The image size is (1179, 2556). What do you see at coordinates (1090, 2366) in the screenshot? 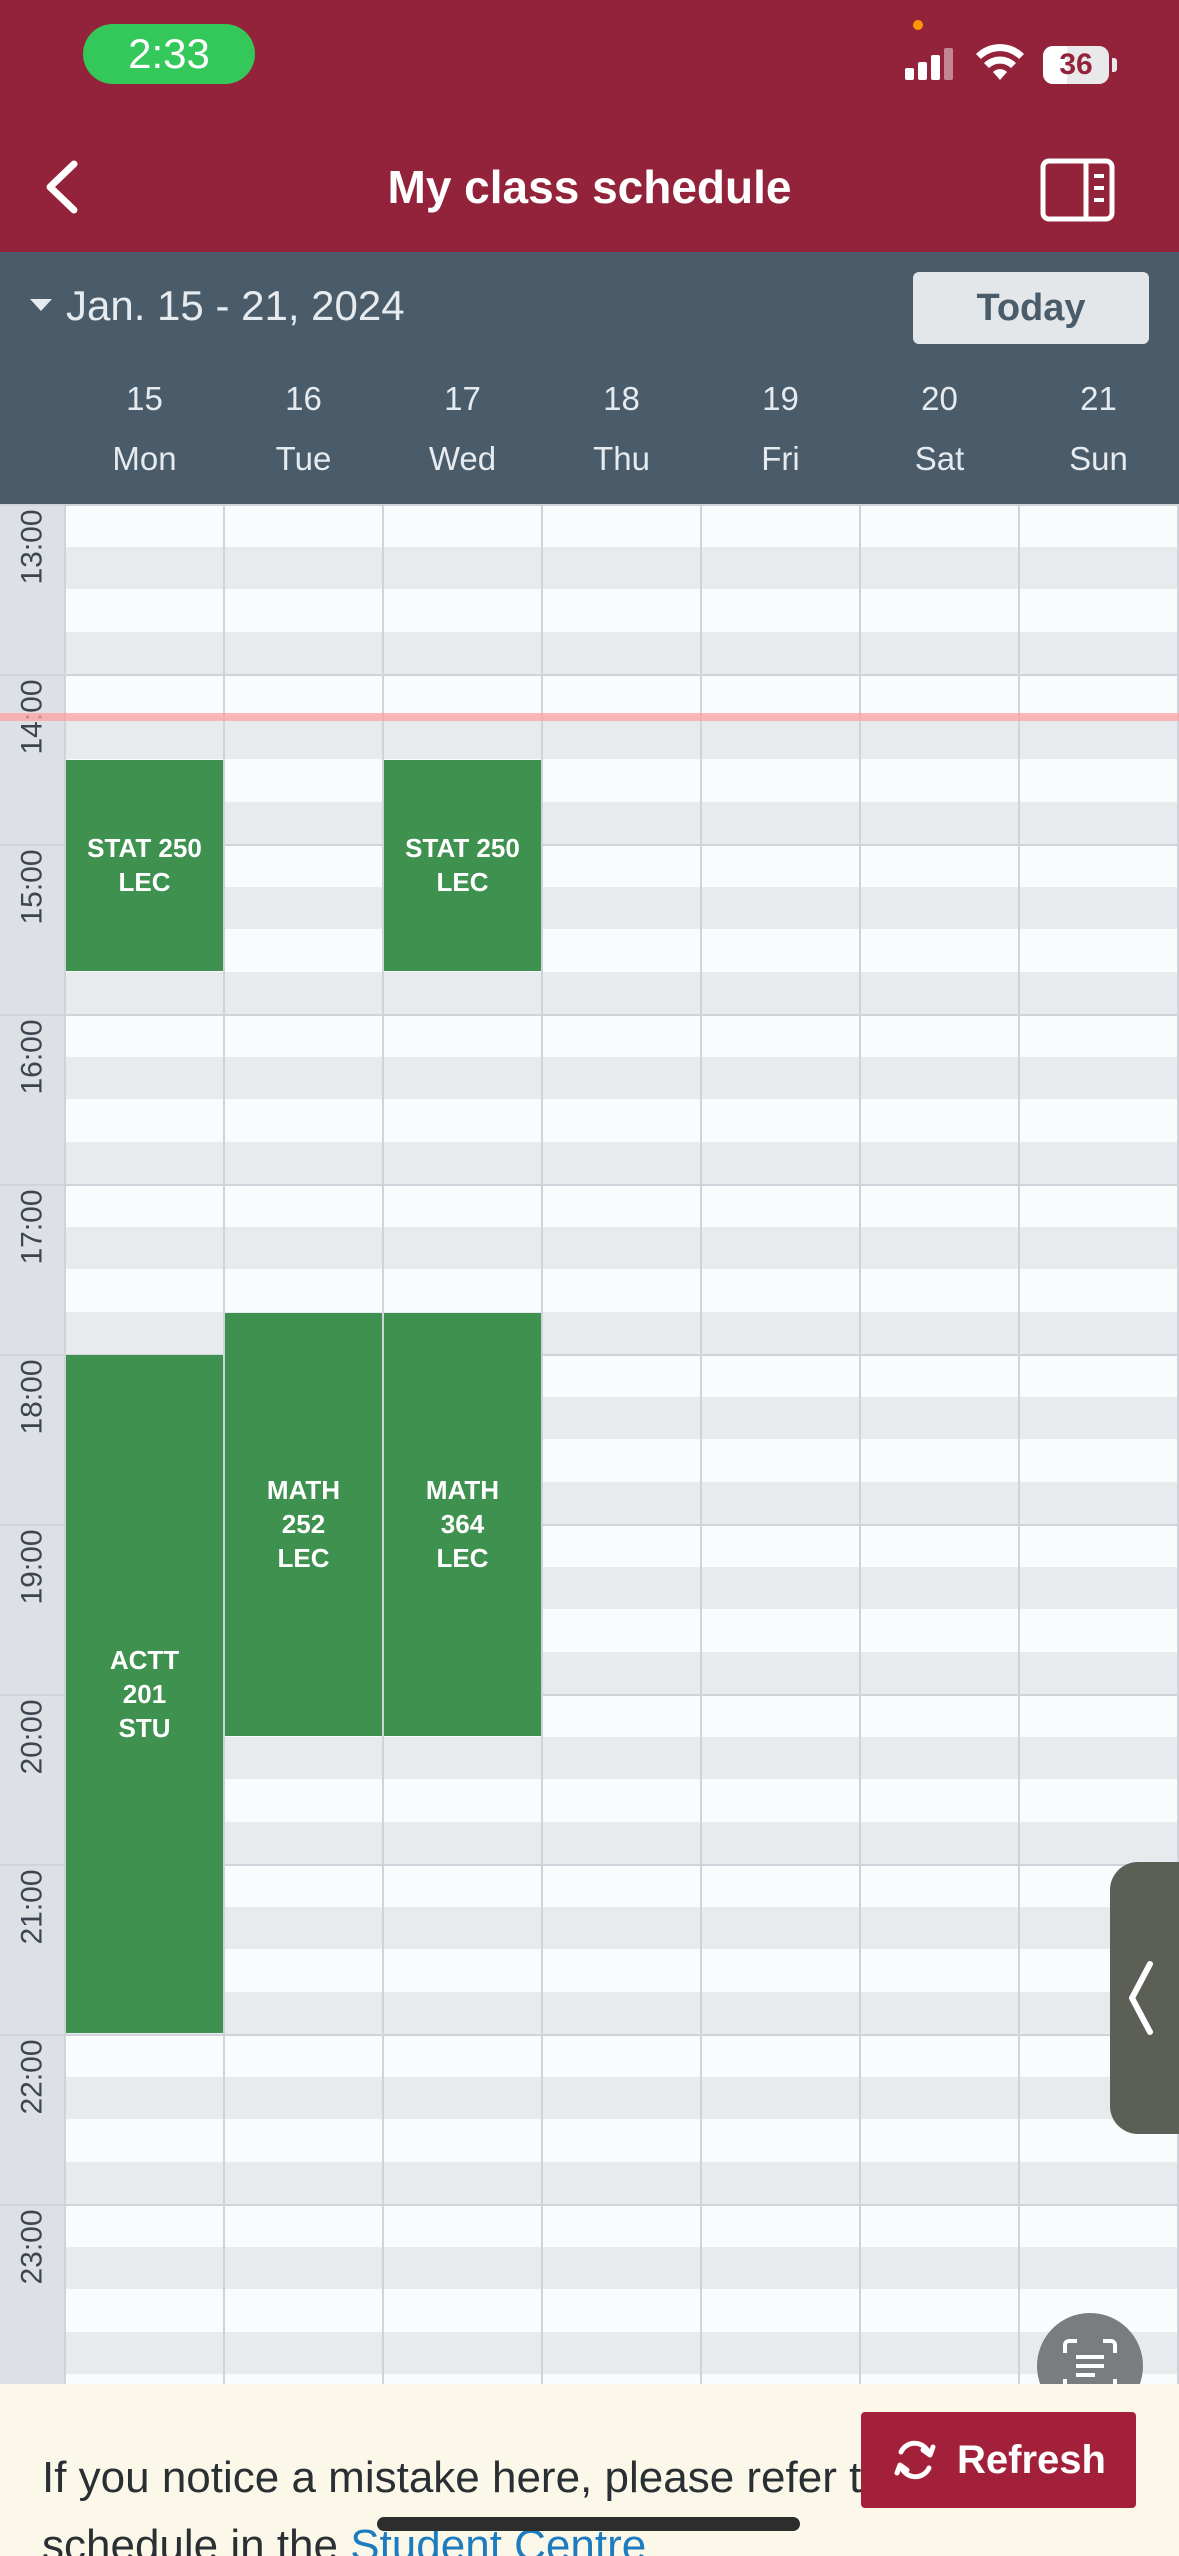
I see `scan-text-icon` at bounding box center [1090, 2366].